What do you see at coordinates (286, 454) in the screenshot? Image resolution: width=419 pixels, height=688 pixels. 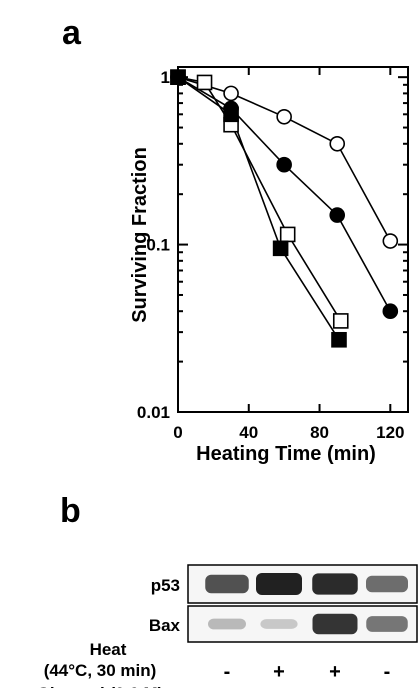 I see `x-axis-title: Heating Time (min)` at bounding box center [286, 454].